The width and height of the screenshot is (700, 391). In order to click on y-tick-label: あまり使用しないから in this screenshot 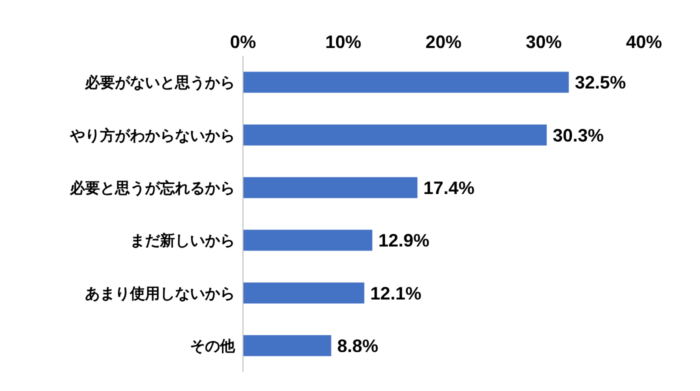, I will do `click(160, 293)`.